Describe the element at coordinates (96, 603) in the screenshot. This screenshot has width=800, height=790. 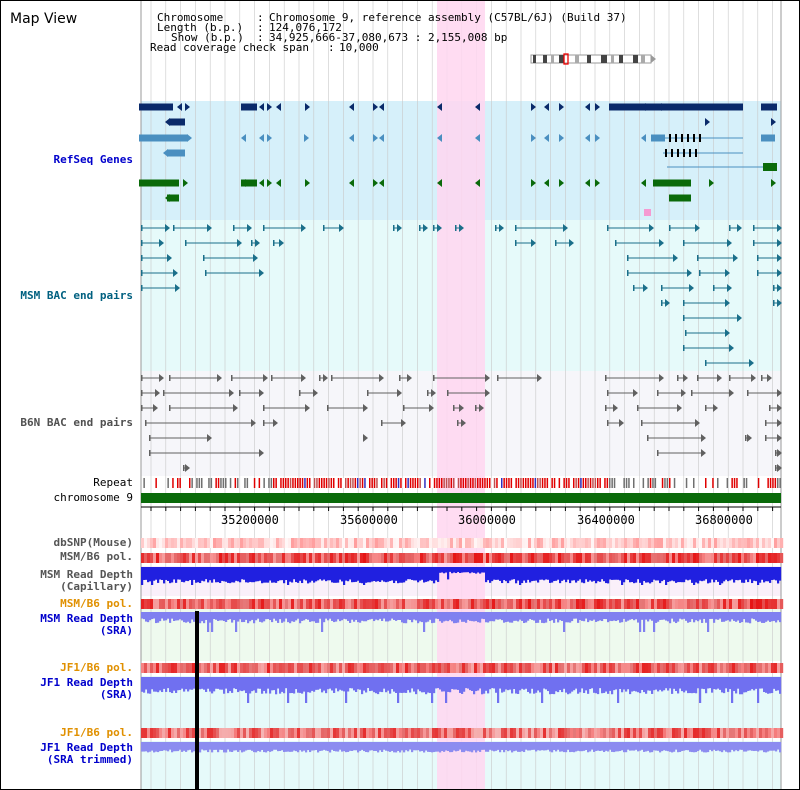
I see `track-label-msm-b6-pol-2: MSM/B6 pol.` at that location.